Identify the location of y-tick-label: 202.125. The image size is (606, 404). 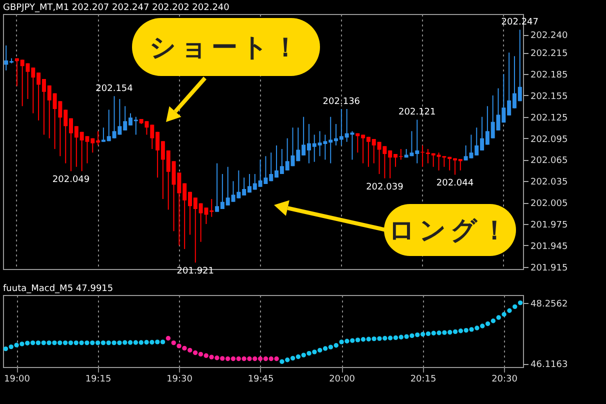
(549, 118).